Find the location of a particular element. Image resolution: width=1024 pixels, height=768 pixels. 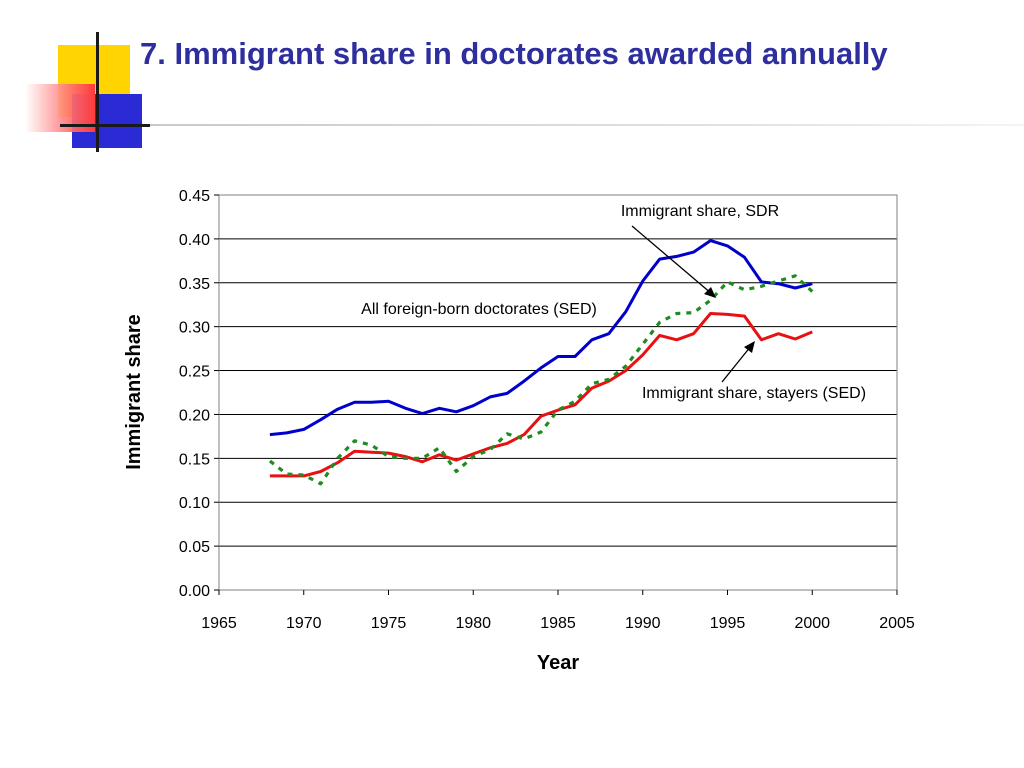

annotation-all-foreign-born: All foreign-born doctorates (SED) is located at coordinates (479, 309).